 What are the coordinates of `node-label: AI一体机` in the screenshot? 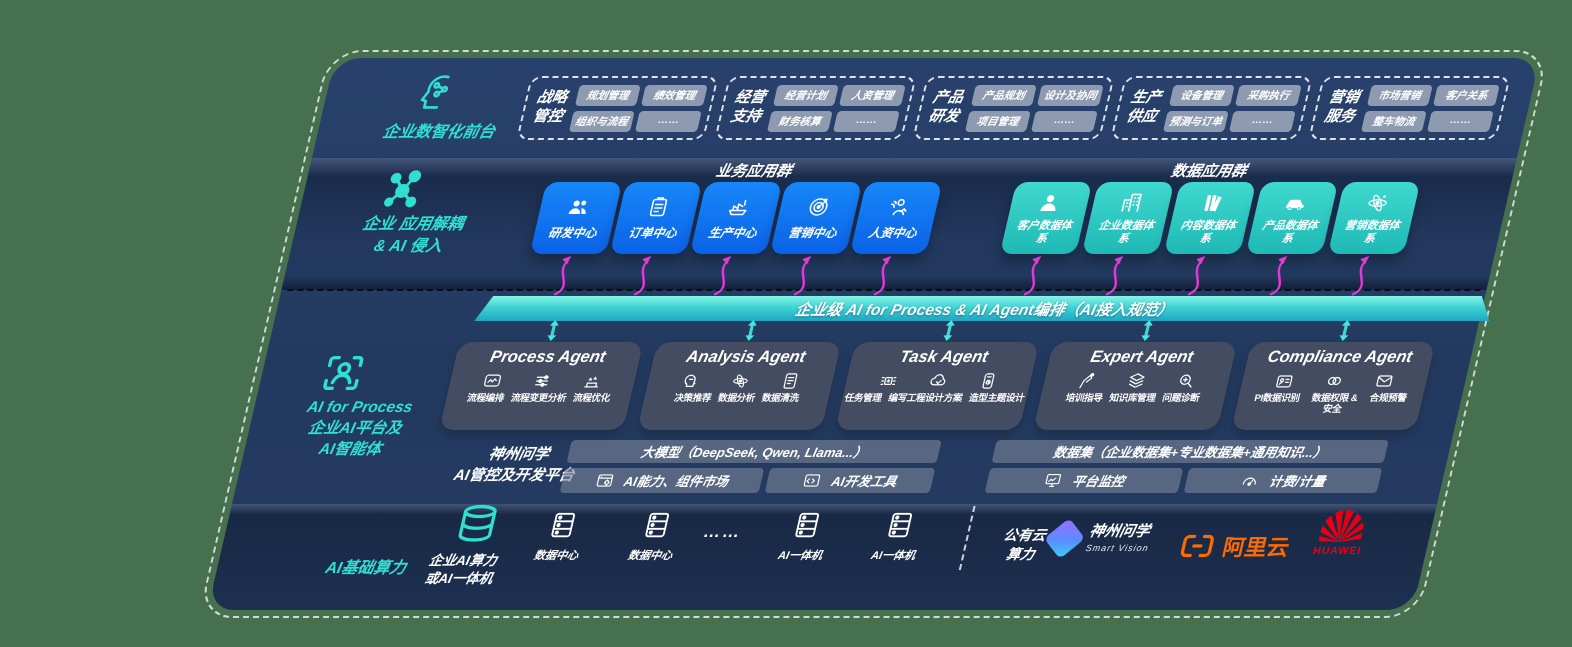 It's located at (893, 556).